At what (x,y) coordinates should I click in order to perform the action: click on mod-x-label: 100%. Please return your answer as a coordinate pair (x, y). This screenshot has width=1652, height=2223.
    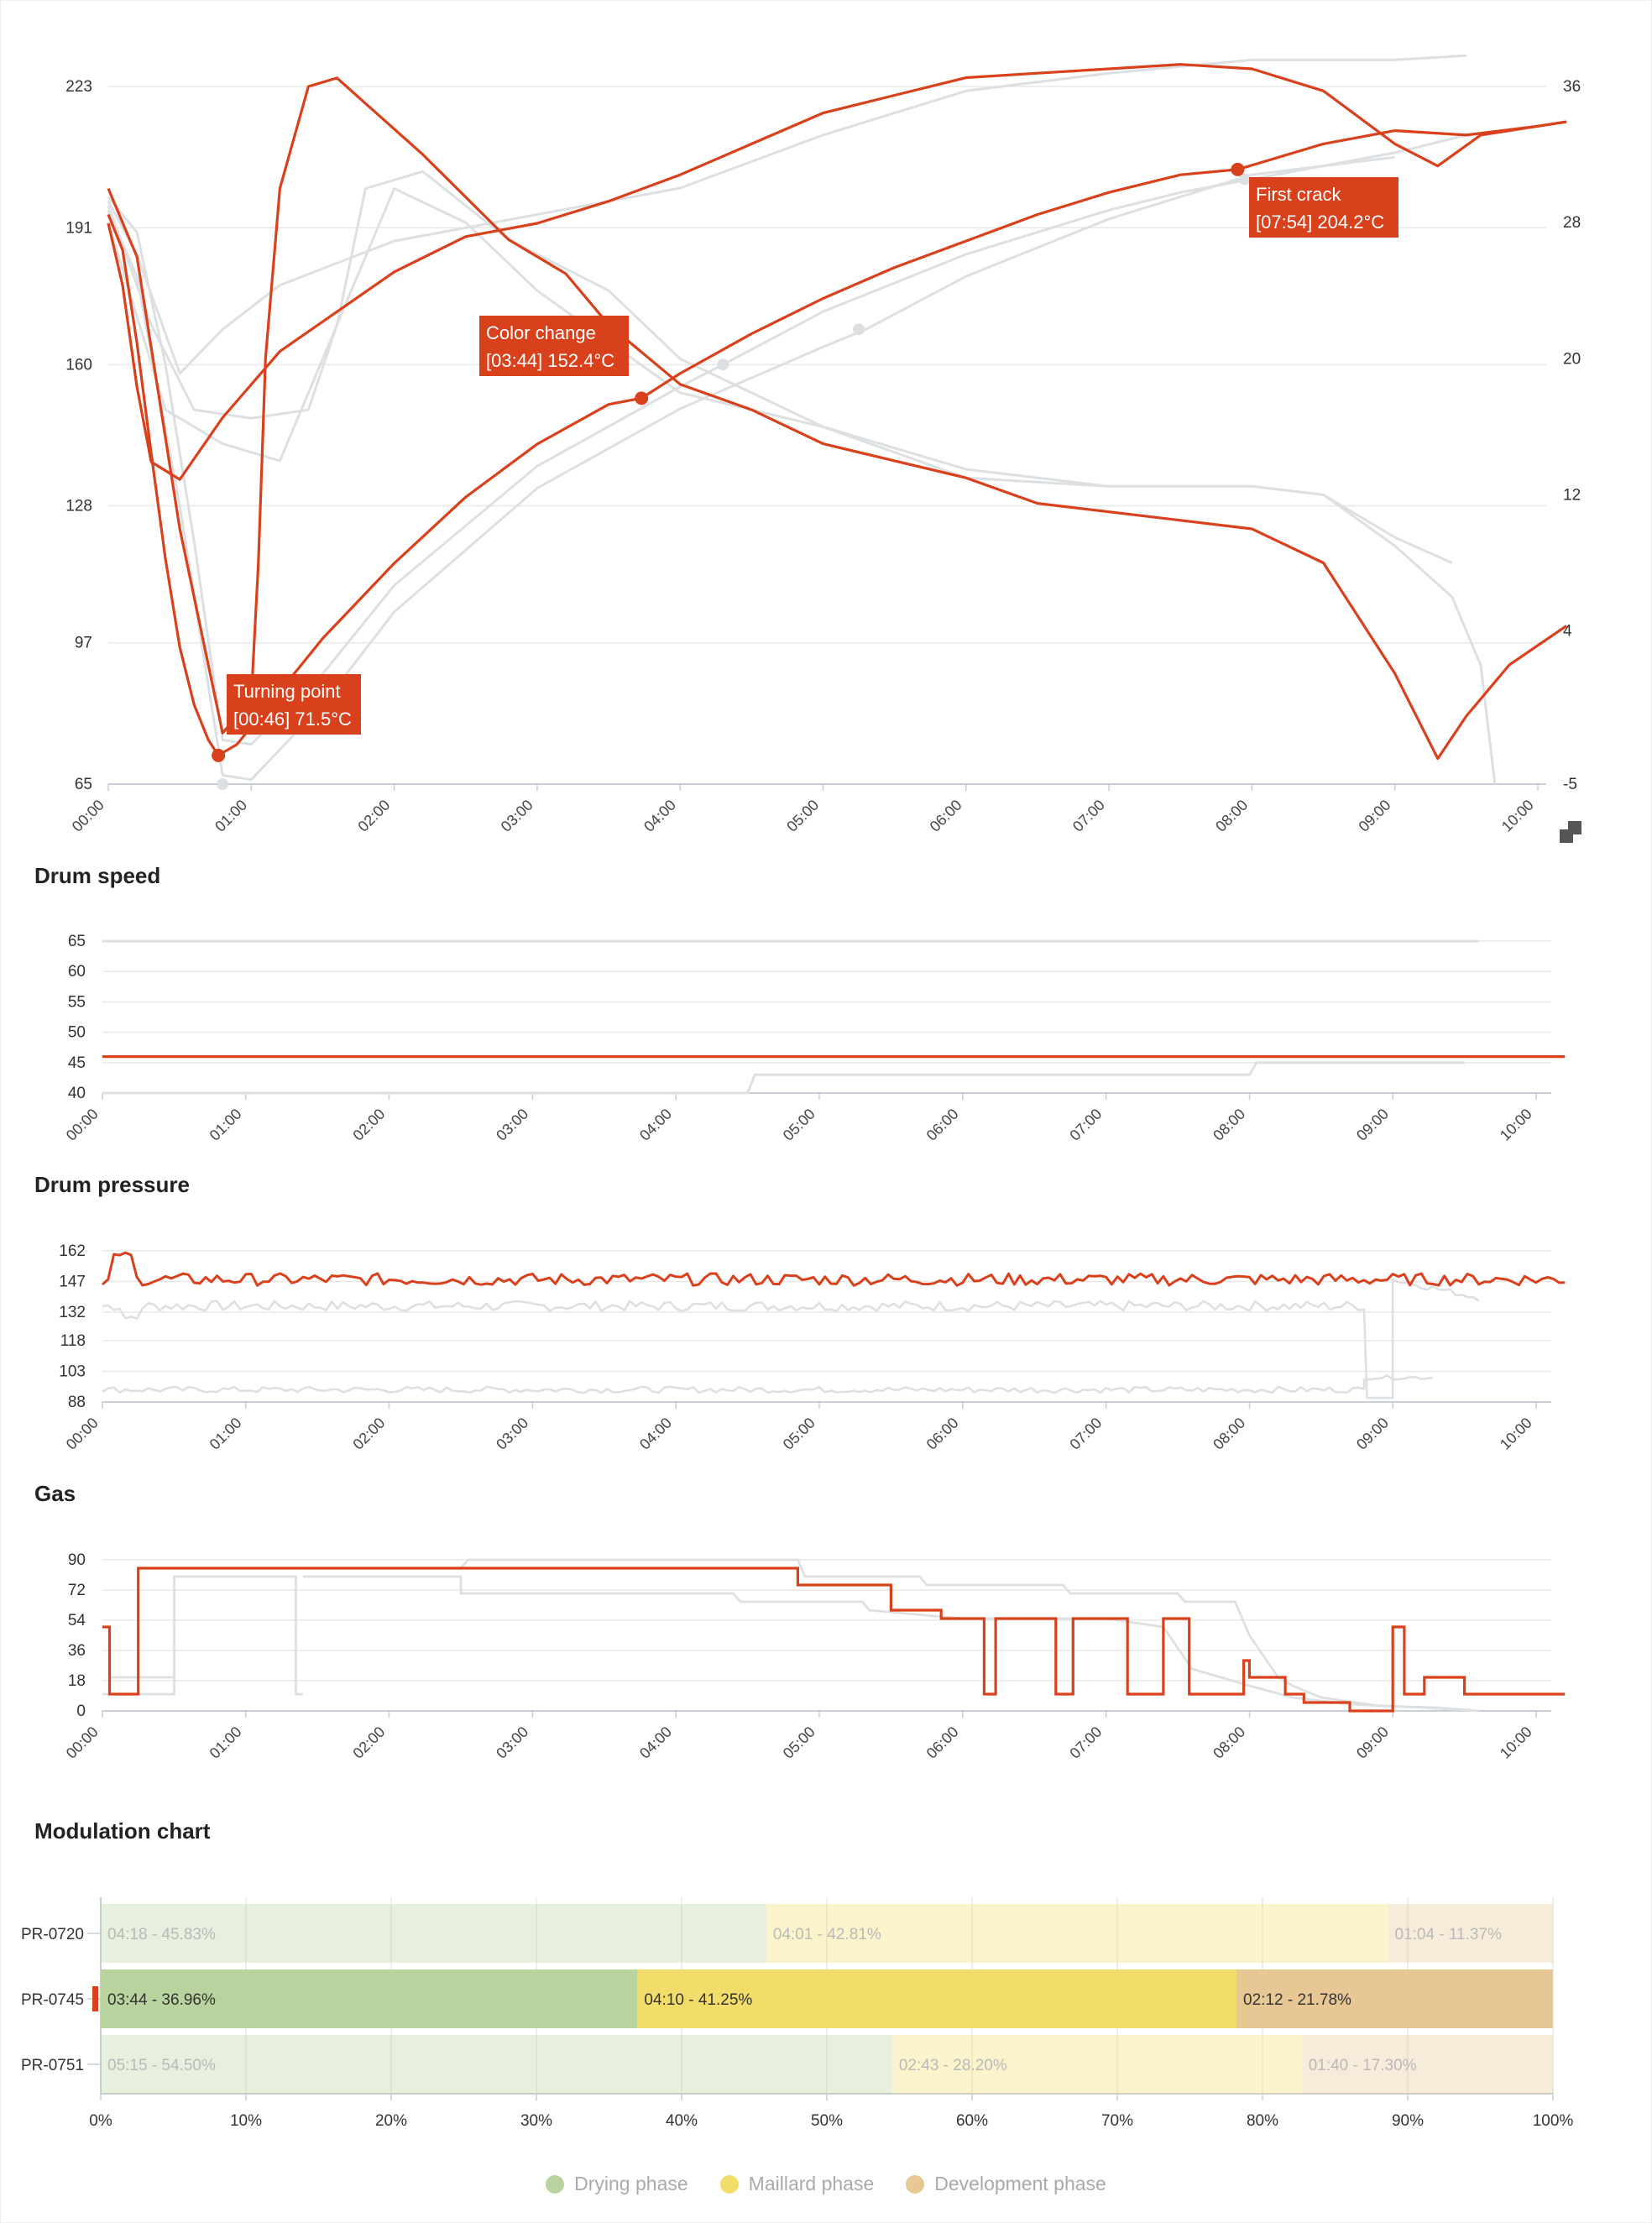
    Looking at the image, I should click on (1554, 2121).